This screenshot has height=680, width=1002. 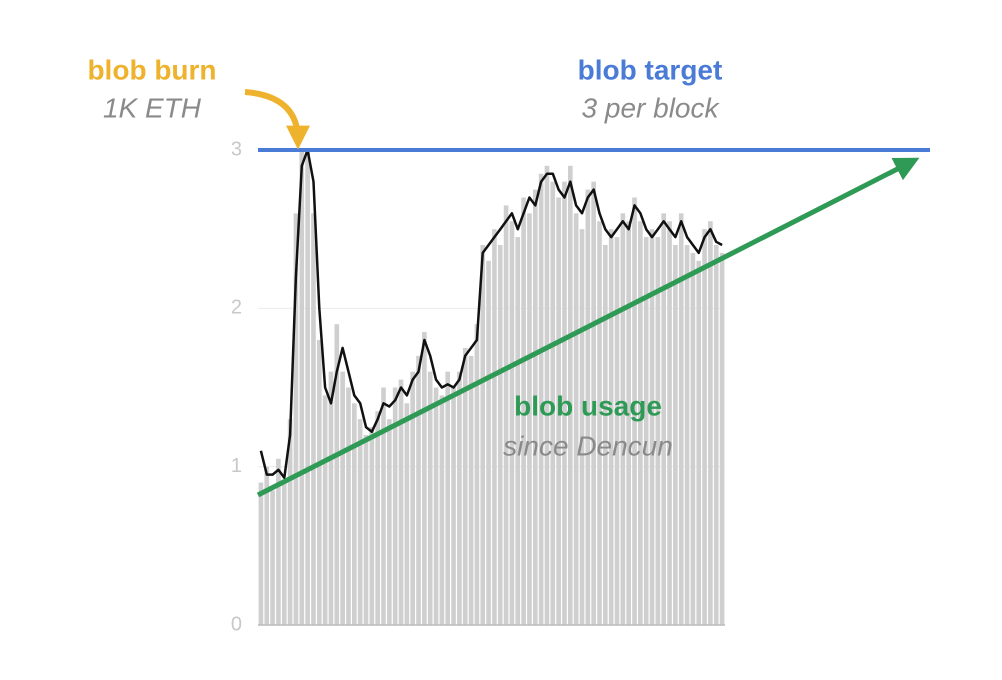 What do you see at coordinates (236, 308) in the screenshot?
I see `y-tick-label: 2` at bounding box center [236, 308].